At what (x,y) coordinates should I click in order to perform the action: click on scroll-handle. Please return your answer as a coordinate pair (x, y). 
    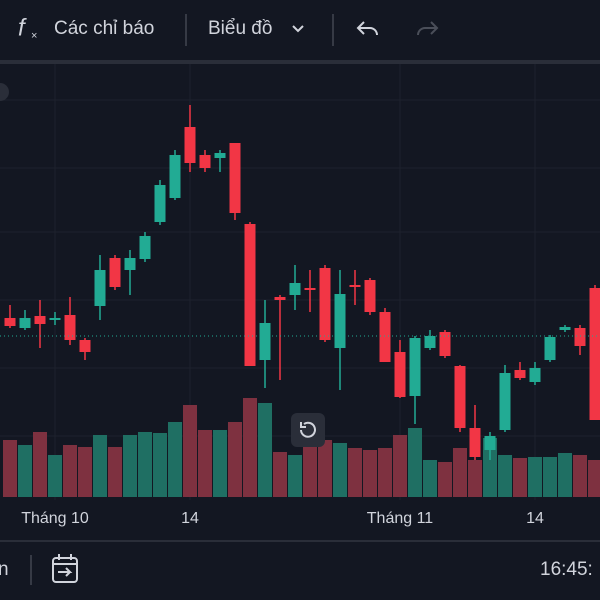
    Looking at the image, I should click on (4, 92).